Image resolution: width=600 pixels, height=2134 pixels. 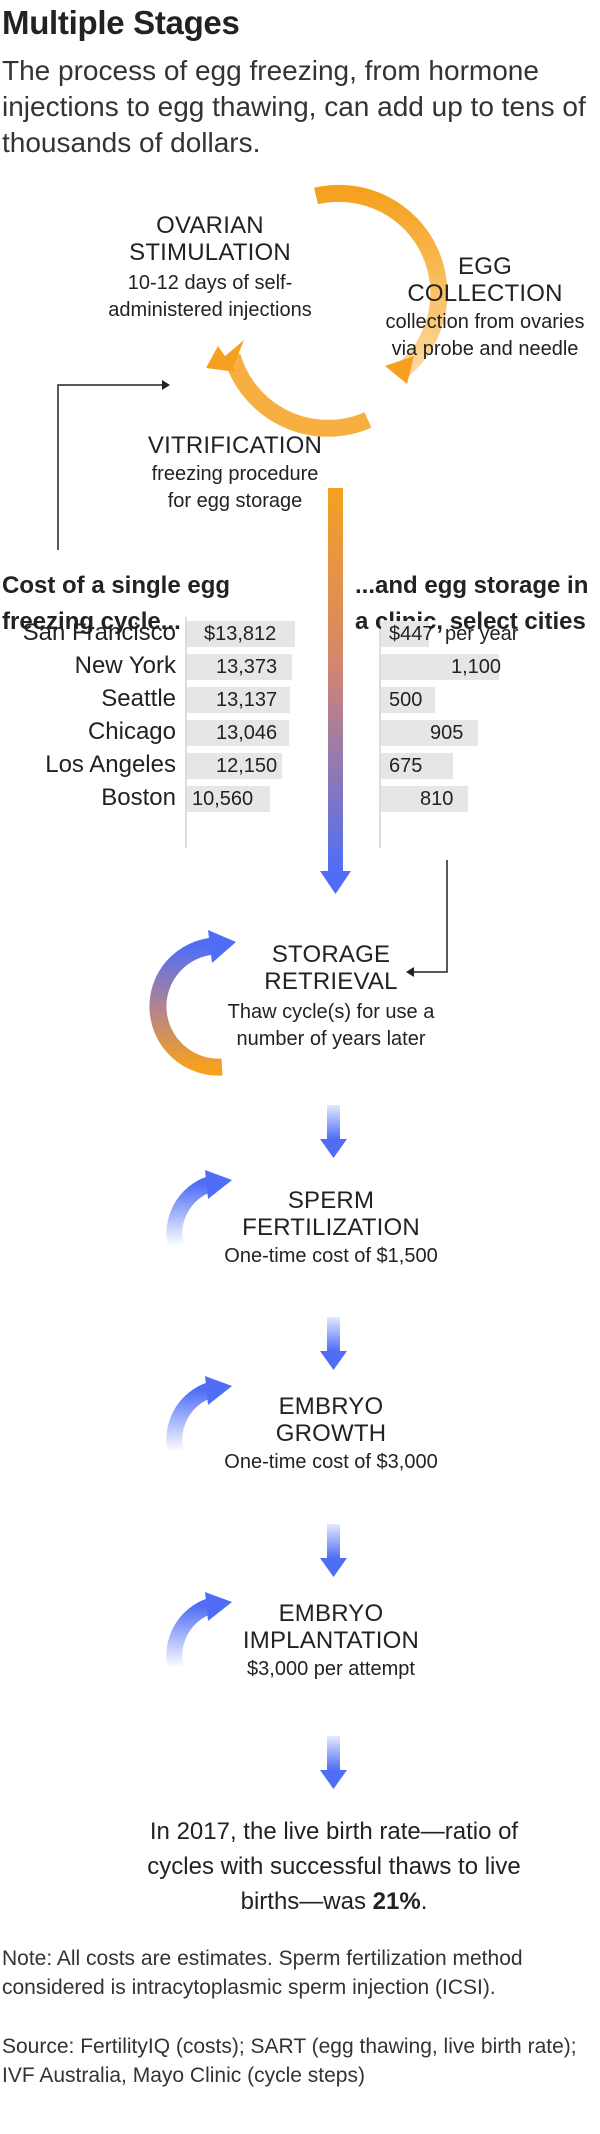 What do you see at coordinates (125, 665) in the screenshot?
I see `city-name: New York` at bounding box center [125, 665].